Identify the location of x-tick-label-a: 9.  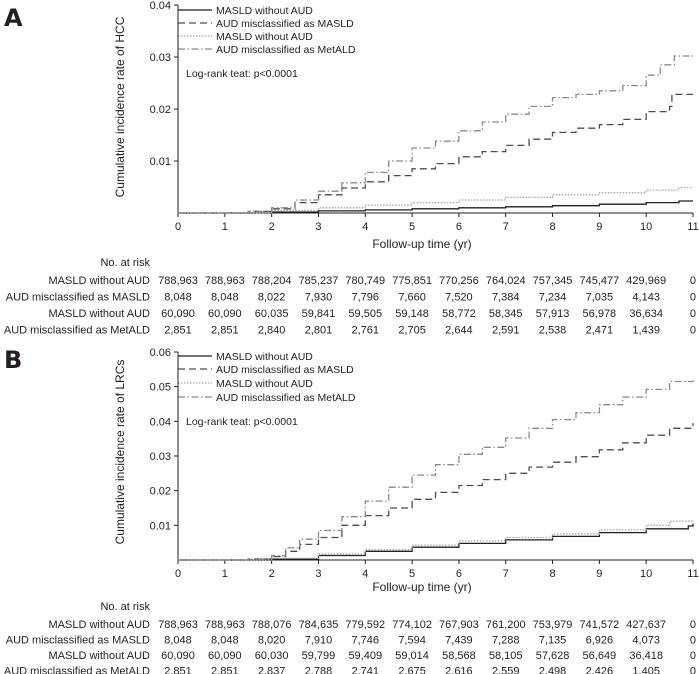
(599, 227).